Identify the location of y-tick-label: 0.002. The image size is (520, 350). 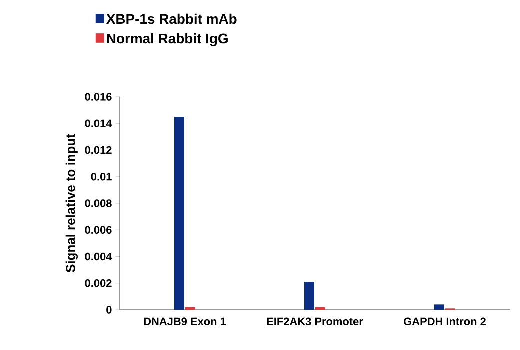
(98, 284).